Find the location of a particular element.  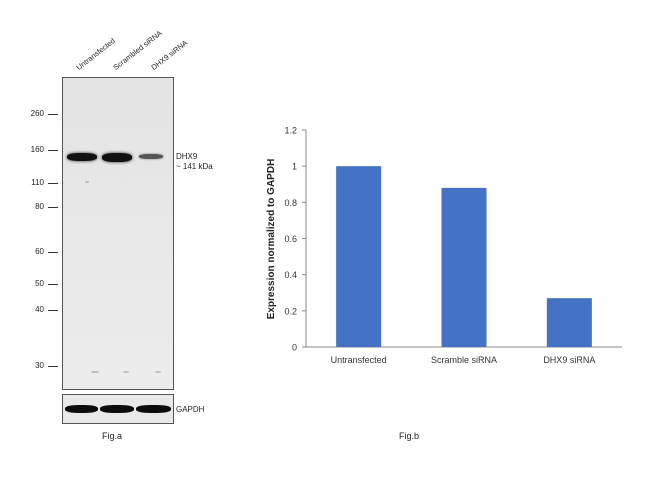

dhx9-band-scrambled is located at coordinates (117, 157).